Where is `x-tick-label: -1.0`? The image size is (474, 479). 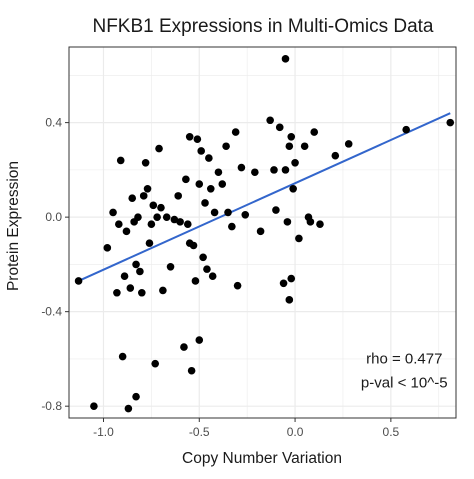 x-tick-label: -1.0 is located at coordinates (103, 432).